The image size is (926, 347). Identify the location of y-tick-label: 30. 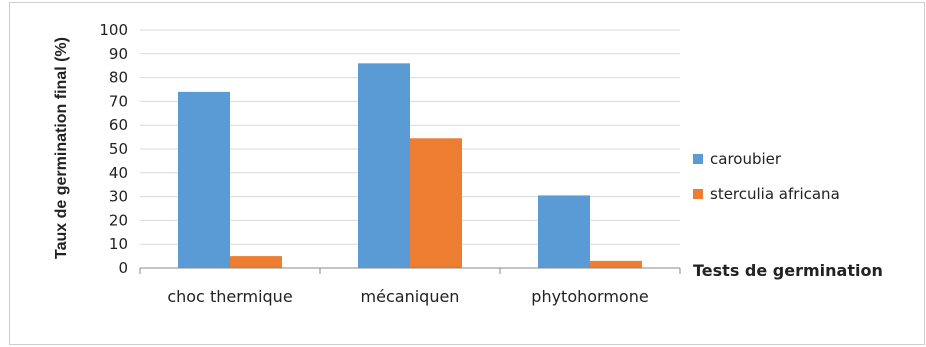
(118, 197).